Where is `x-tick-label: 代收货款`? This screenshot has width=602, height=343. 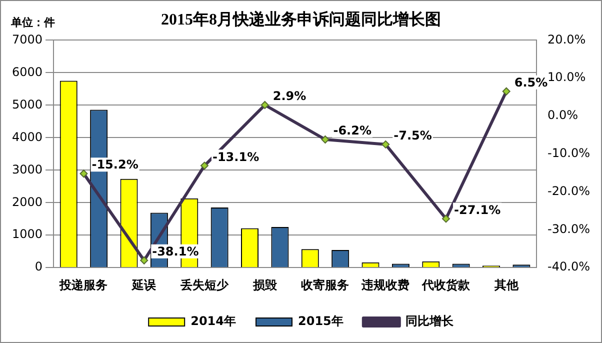 x-tick-label: 代收货款 is located at coordinates (445, 285).